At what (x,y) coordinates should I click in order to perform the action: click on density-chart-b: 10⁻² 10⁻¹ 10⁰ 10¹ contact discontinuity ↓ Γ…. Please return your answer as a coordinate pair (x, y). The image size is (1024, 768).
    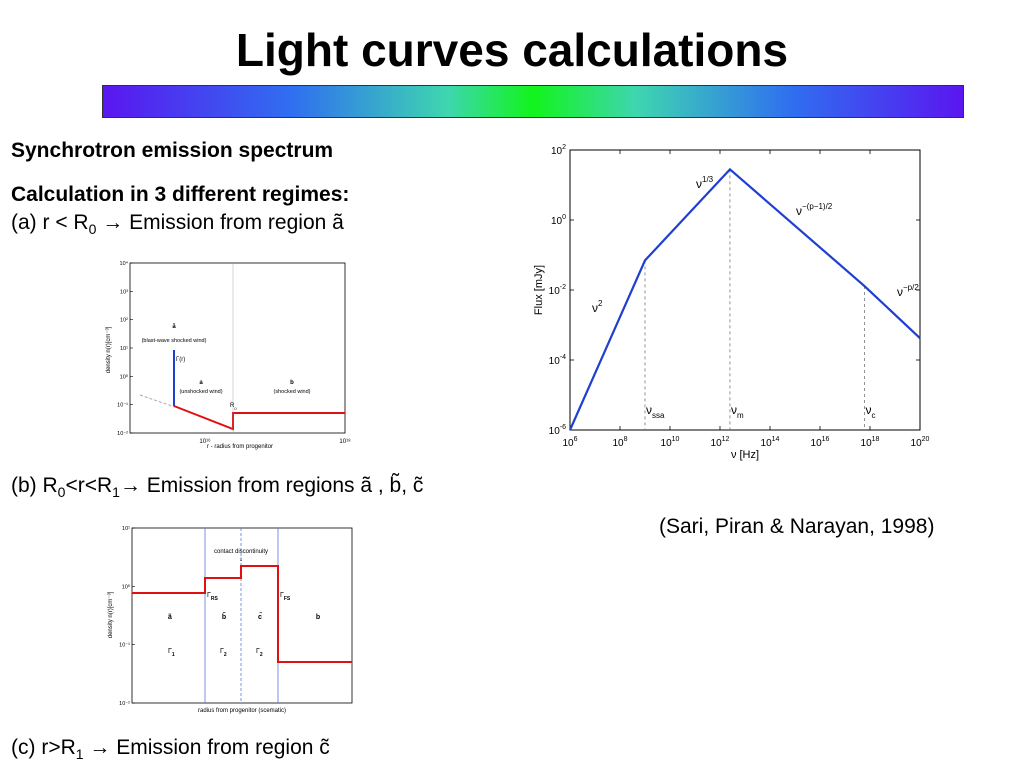
    Looking at the image, I should click on (230, 620).